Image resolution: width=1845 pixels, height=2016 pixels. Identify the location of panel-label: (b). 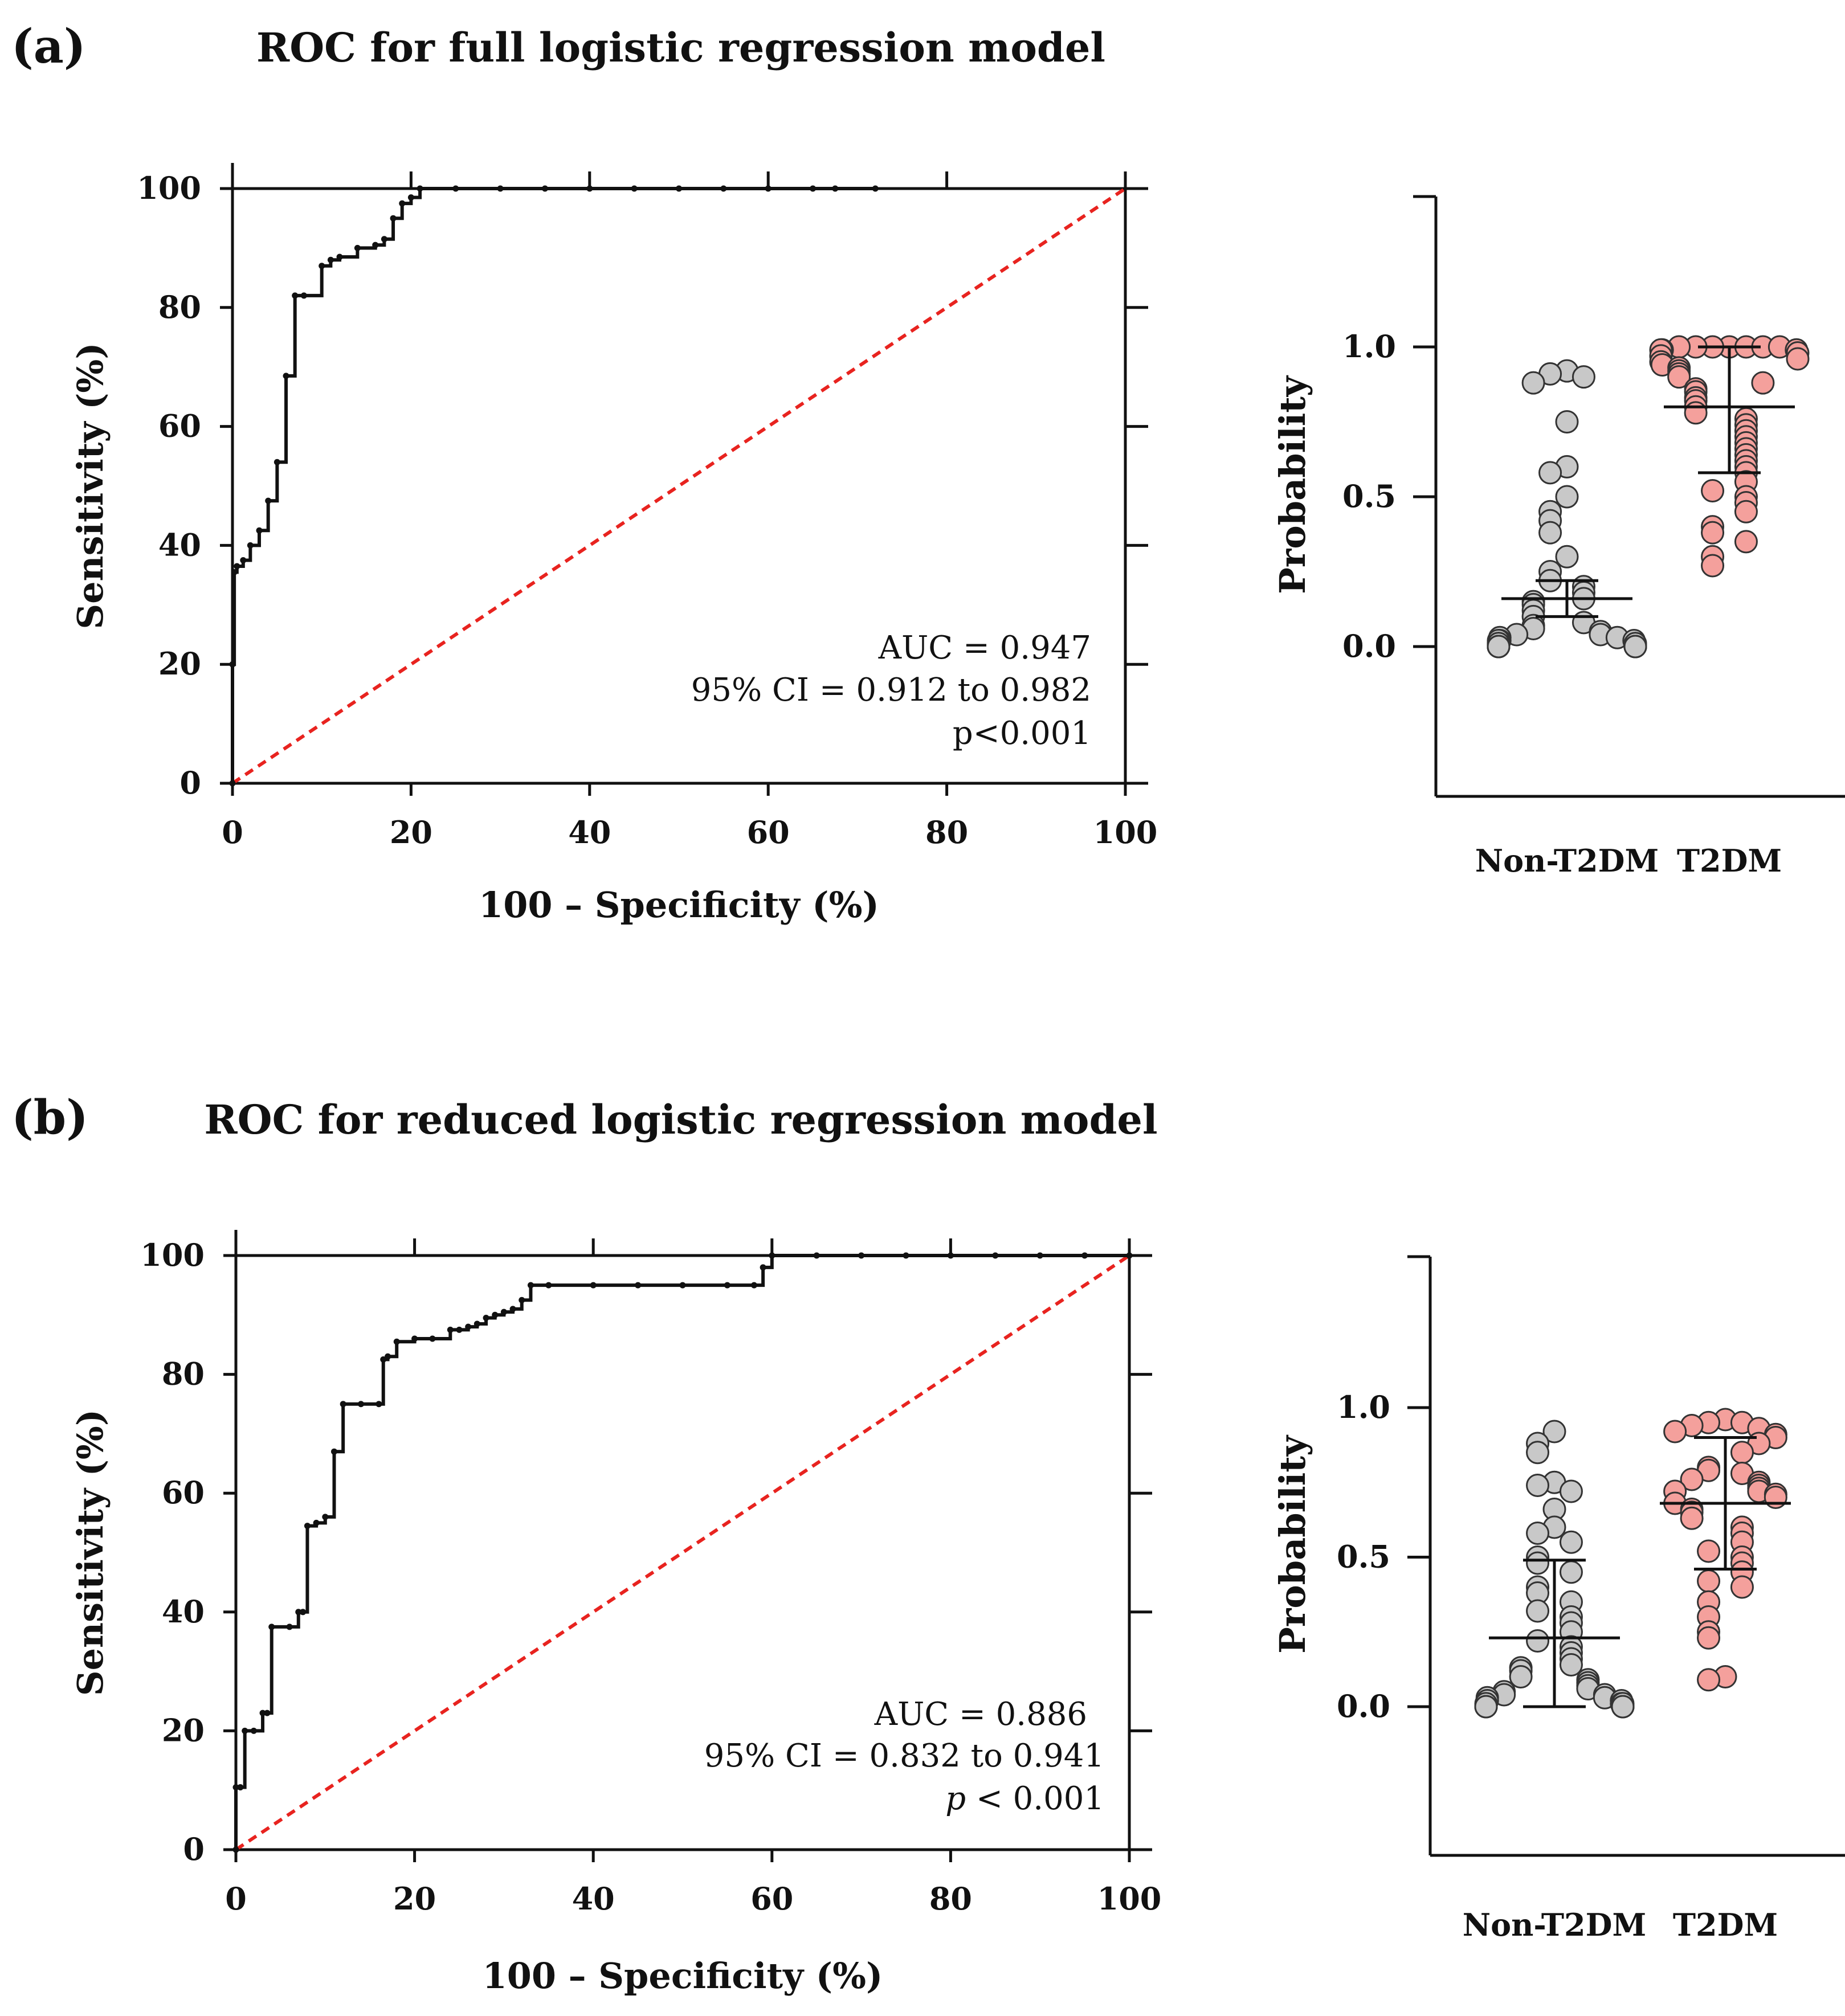
(50, 1118).